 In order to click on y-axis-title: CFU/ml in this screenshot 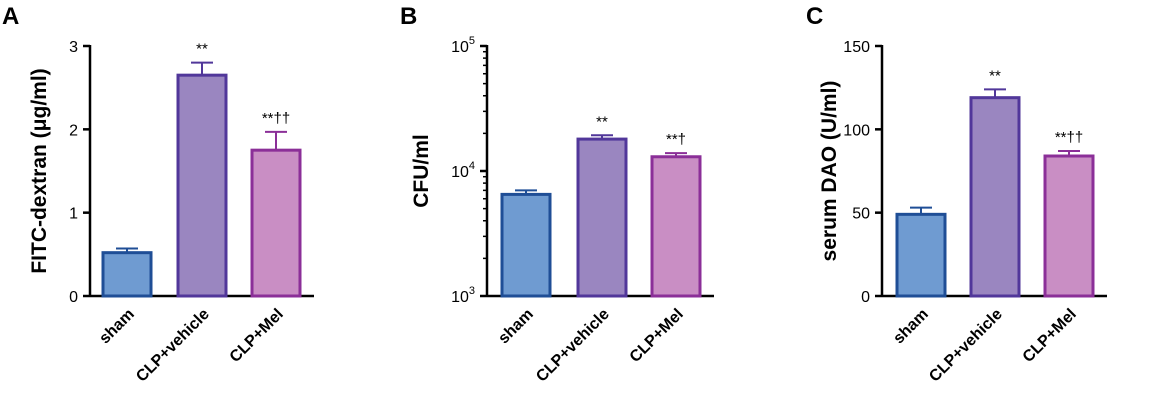, I will do `click(421, 171)`.